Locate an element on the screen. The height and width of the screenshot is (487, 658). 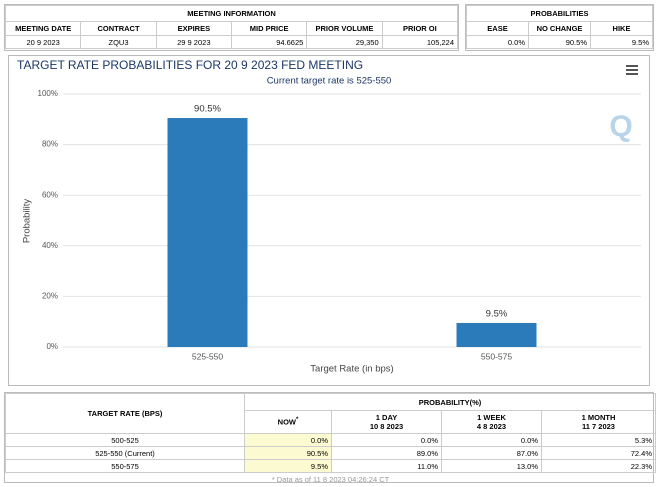
column-header: 1 DAY 10 8 2023 is located at coordinates (386, 422).